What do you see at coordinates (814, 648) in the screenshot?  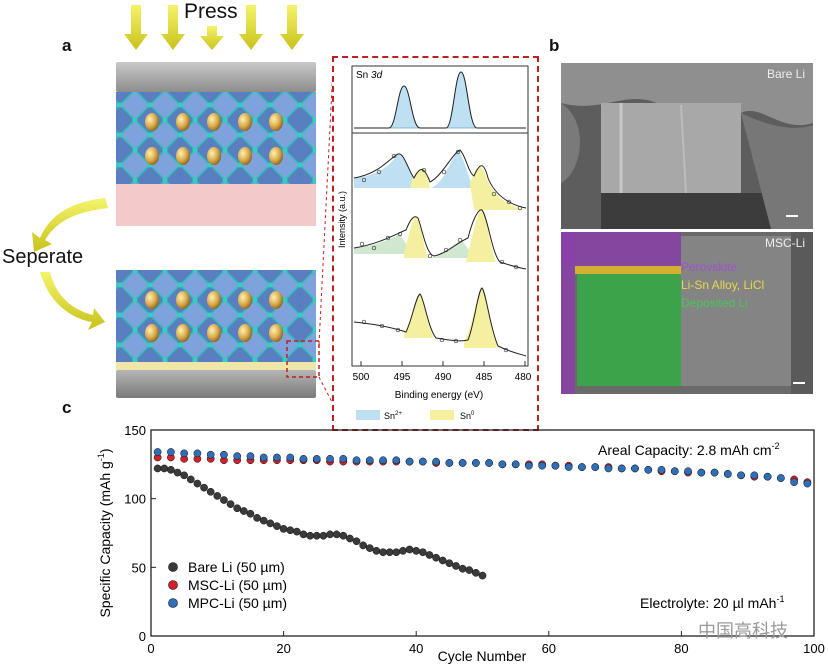 I see `x-tick-label: 100` at bounding box center [814, 648].